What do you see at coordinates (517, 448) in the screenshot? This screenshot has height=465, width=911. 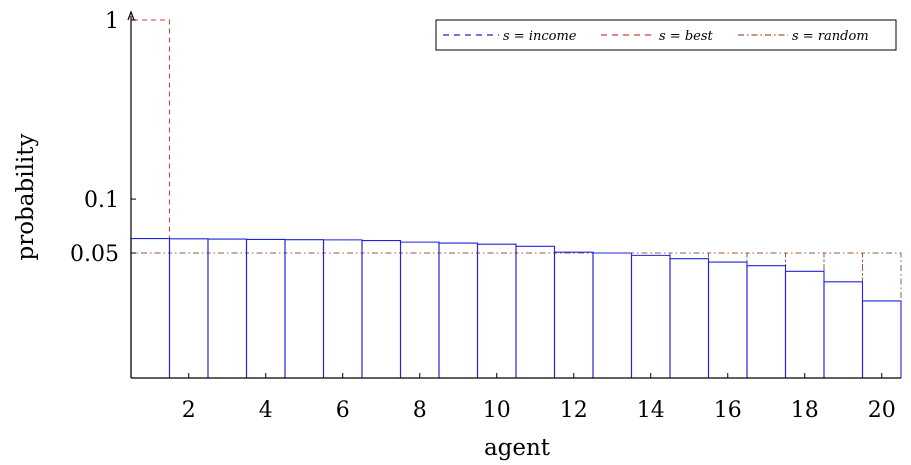 I see `x-axis-title: agent` at bounding box center [517, 448].